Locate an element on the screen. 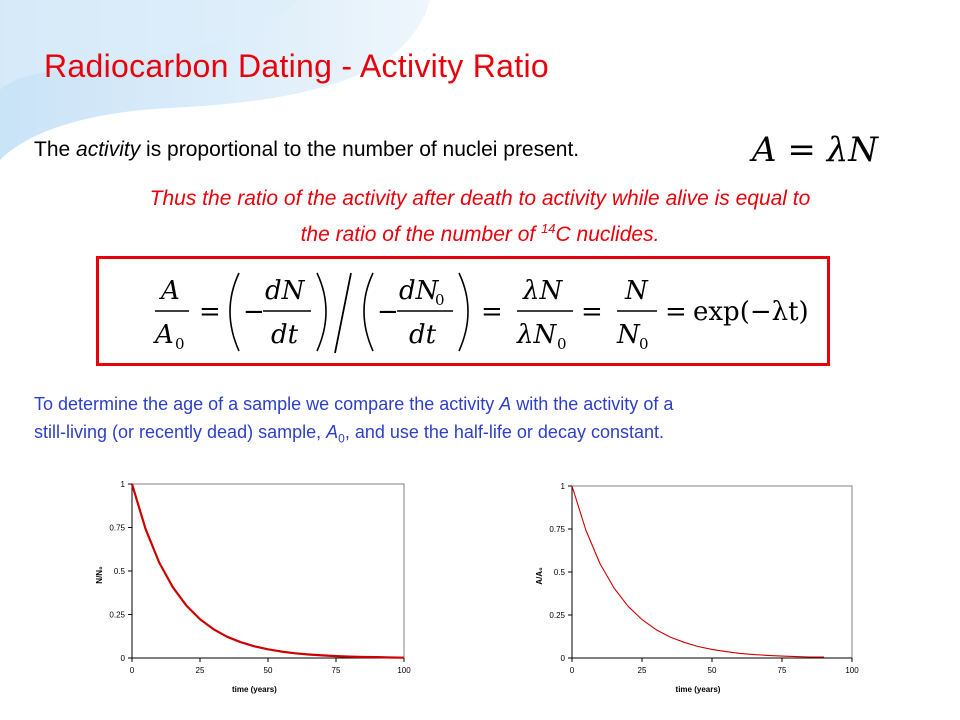 The image size is (960, 720). minus-1: − is located at coordinates (254, 312).